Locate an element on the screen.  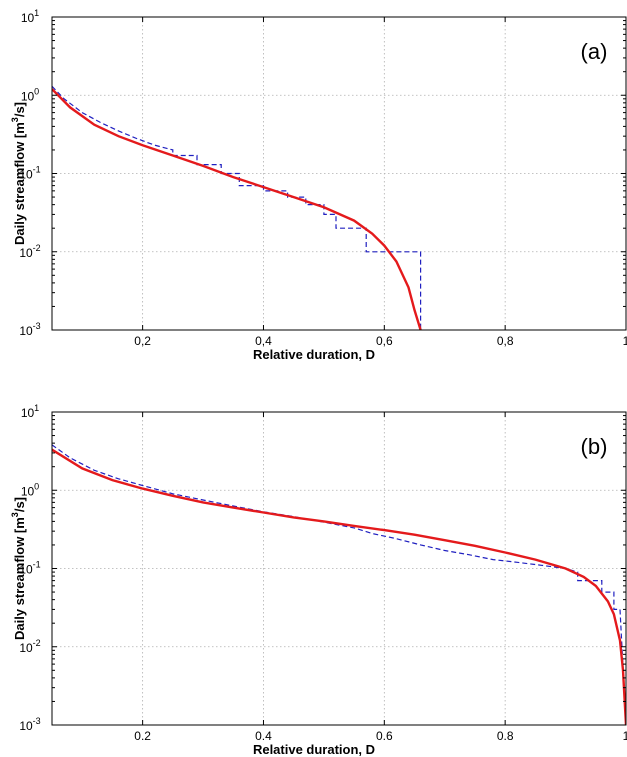
x-tick-label: 0.4 is located at coordinates (263, 736).